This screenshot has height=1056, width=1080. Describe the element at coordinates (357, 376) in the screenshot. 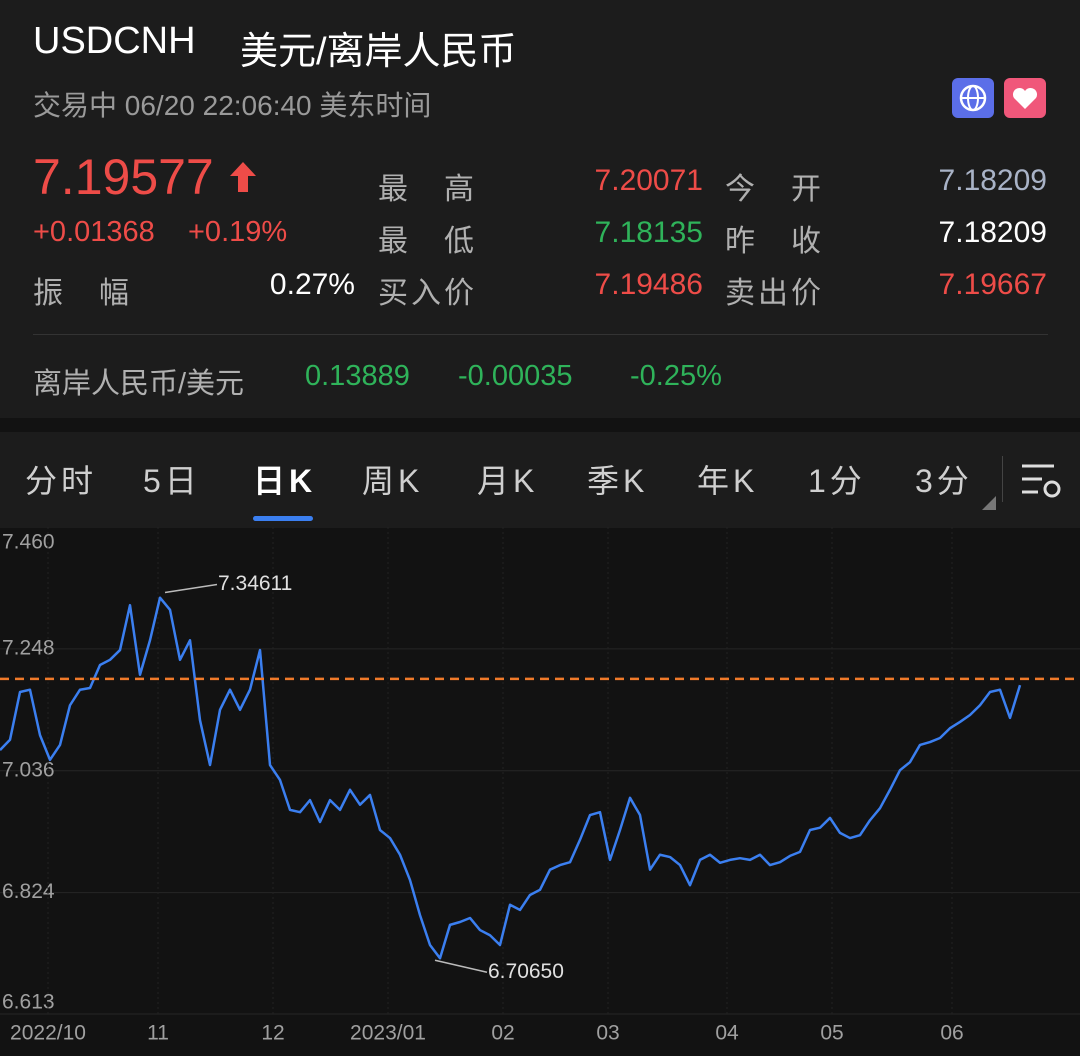

I see `inverse-price: 0.13889` at that location.